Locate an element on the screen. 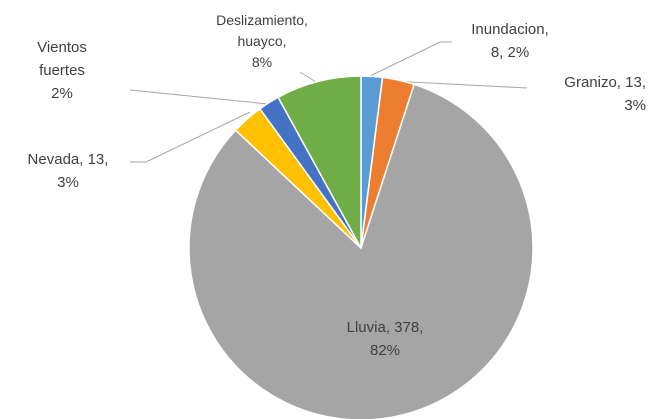 The height and width of the screenshot is (419, 649). data-label: Lluvia, 378, 82% is located at coordinates (385, 339).